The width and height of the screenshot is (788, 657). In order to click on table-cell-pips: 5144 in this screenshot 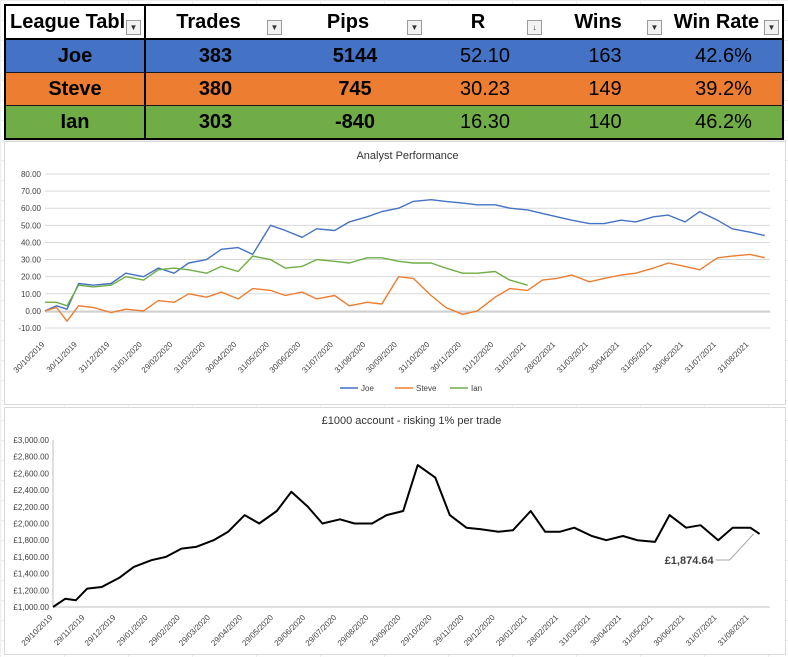, I will do `click(355, 56)`.